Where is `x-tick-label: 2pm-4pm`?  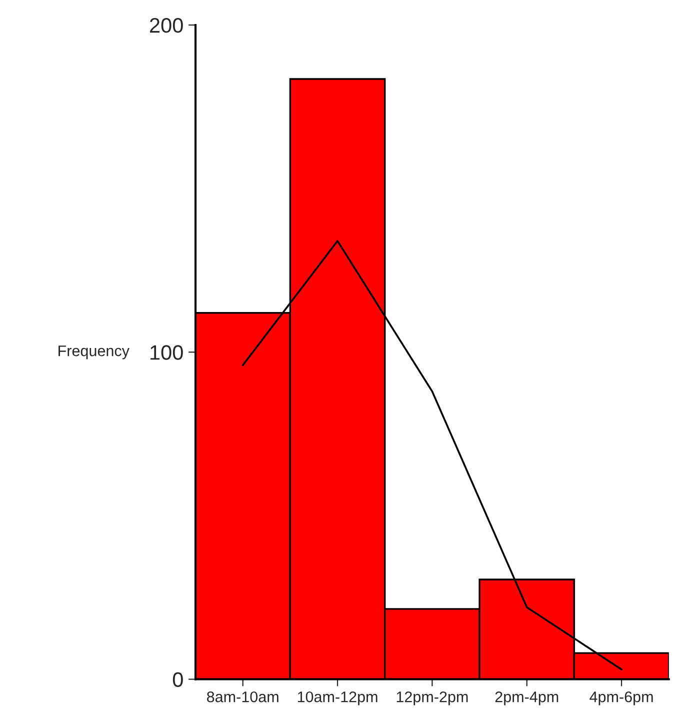
x-tick-label: 2pm-4pm is located at coordinates (526, 698).